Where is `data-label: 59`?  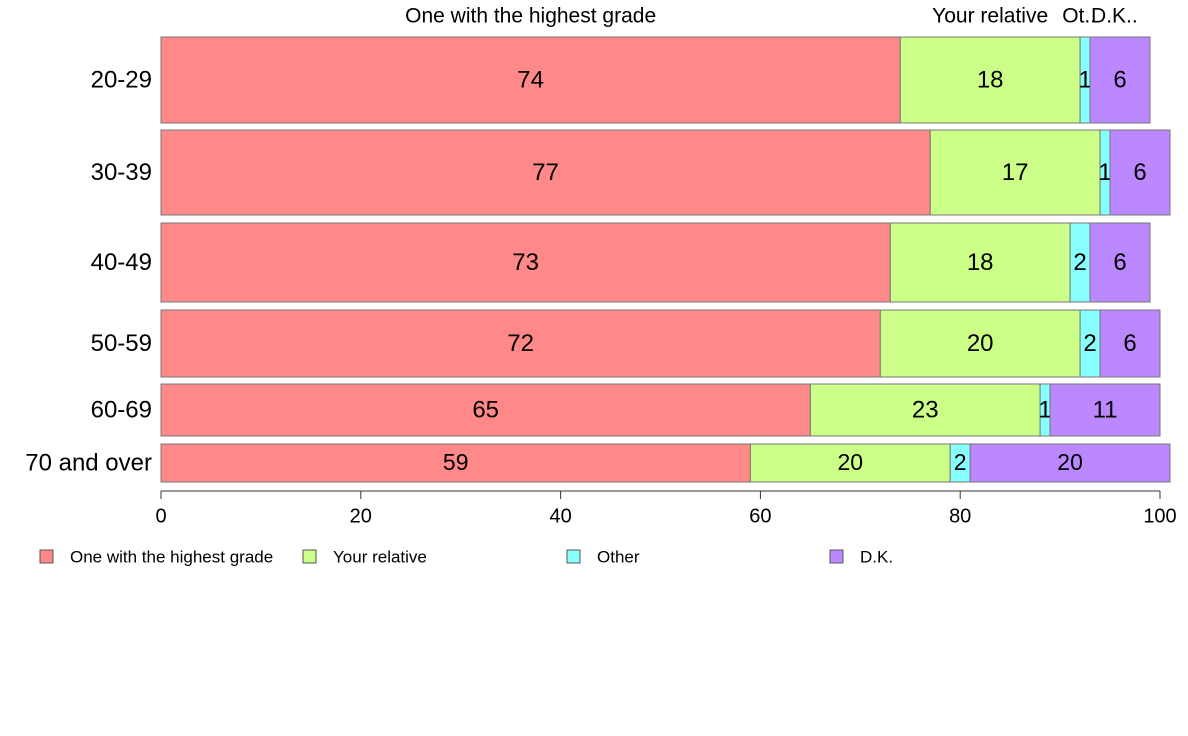 data-label: 59 is located at coordinates (456, 462).